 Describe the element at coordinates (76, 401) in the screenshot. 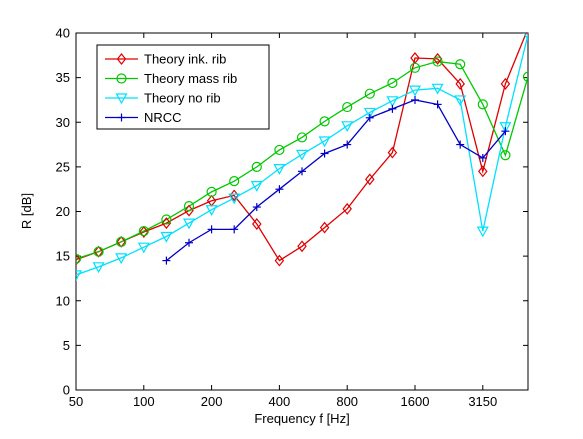

I see `x-tick-label: 50` at that location.